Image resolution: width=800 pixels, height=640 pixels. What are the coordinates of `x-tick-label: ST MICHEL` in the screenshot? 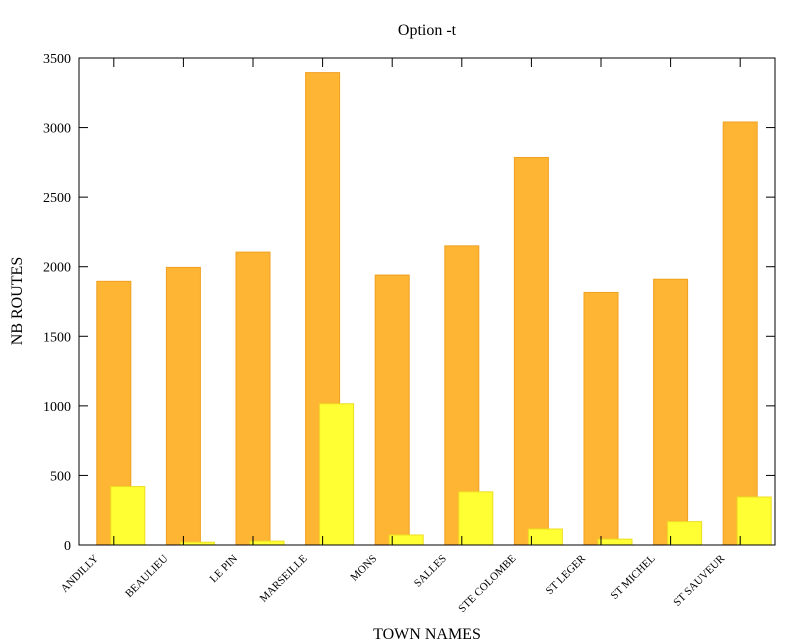 It's located at (633, 576).